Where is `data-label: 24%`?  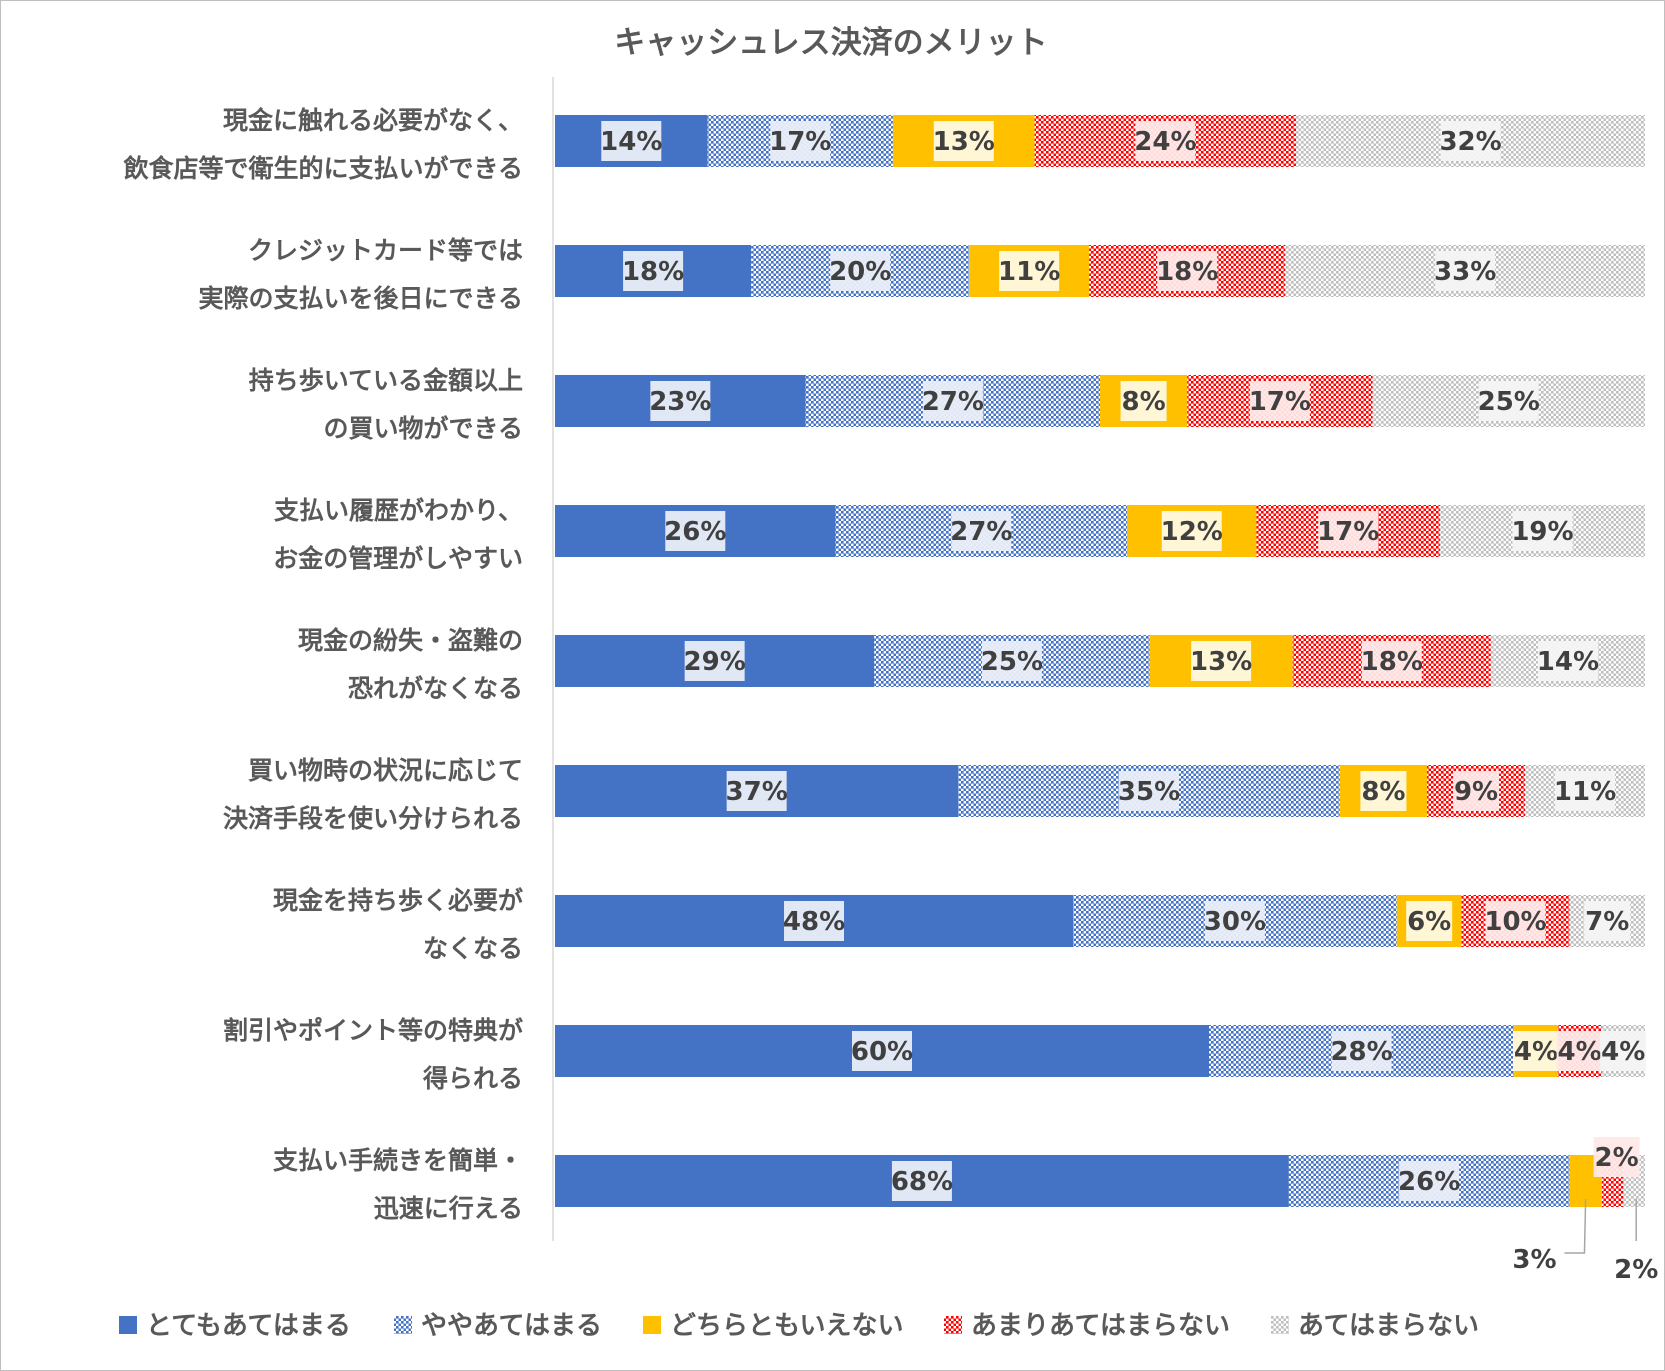 data-label: 24% is located at coordinates (1165, 142).